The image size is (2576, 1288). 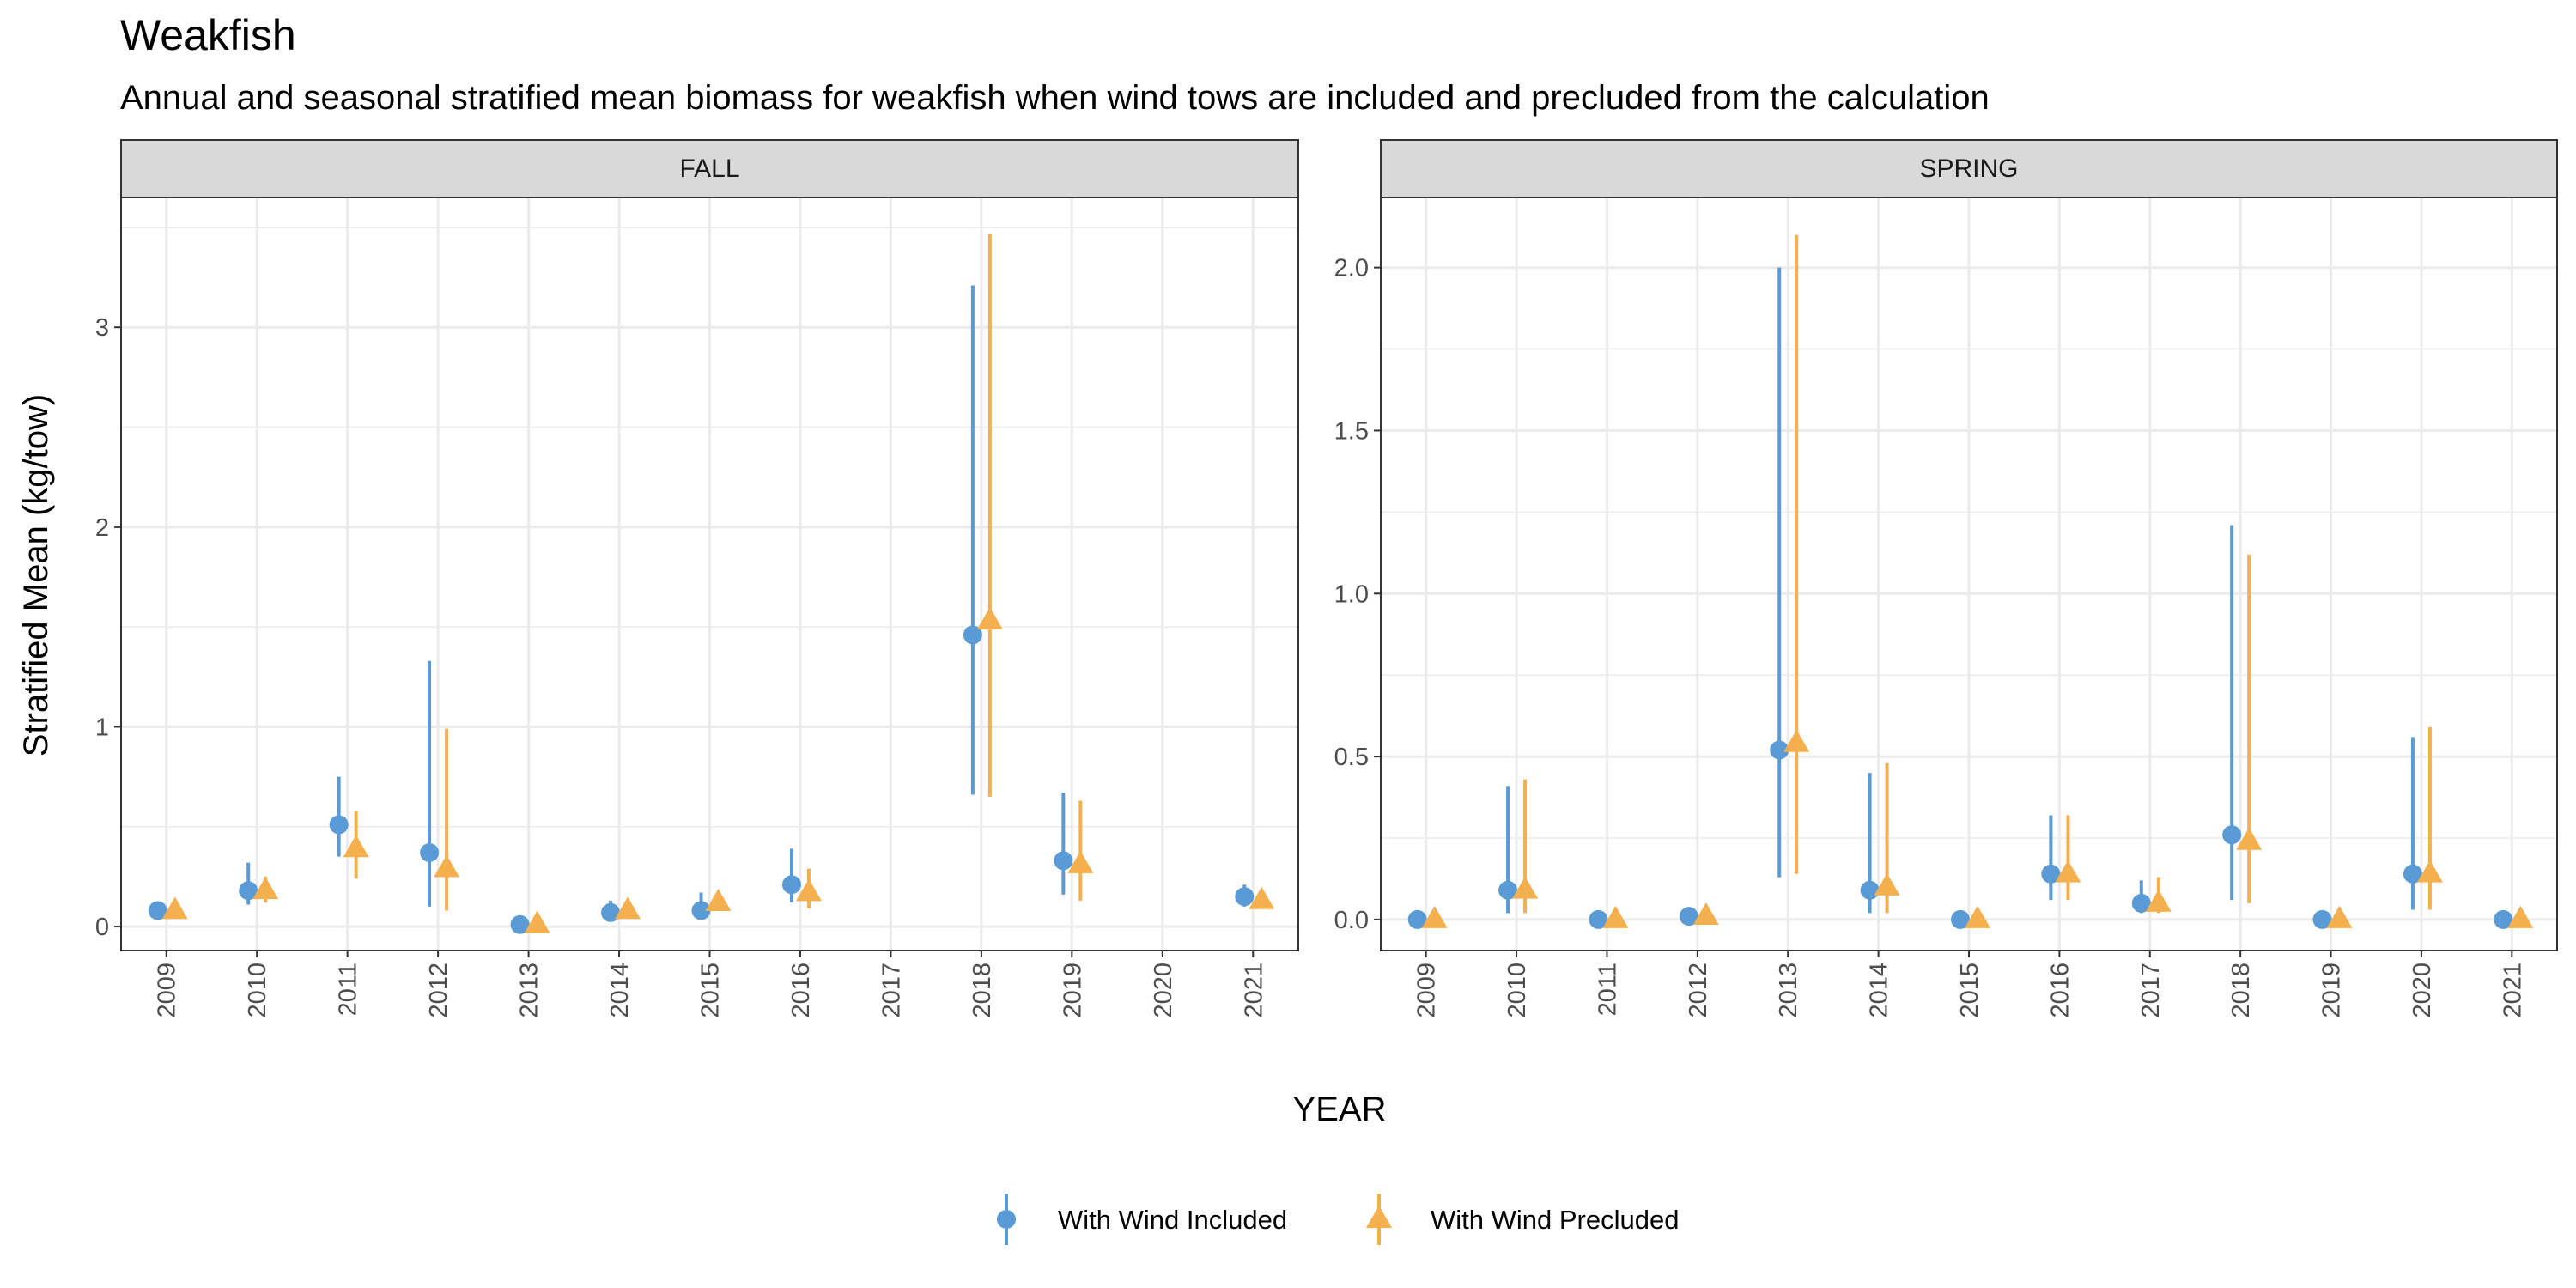 I want to click on legend-item: With Wind Included, so click(x=1142, y=1219).